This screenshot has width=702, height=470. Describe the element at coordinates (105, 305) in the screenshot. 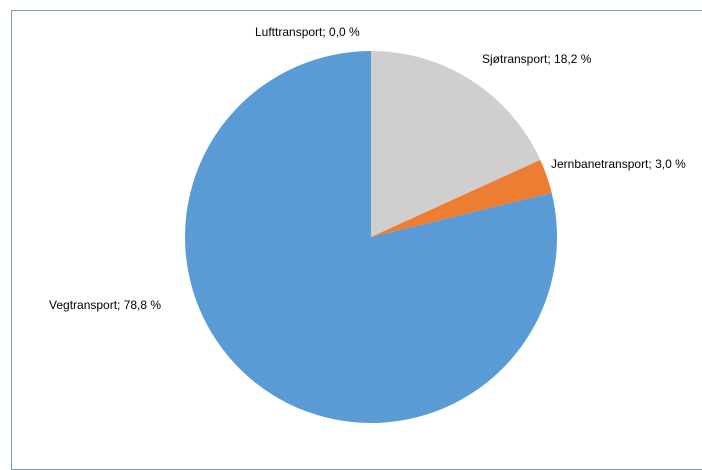

I see `data-label-vegtransport: Vegtransport; 78,8 %` at that location.